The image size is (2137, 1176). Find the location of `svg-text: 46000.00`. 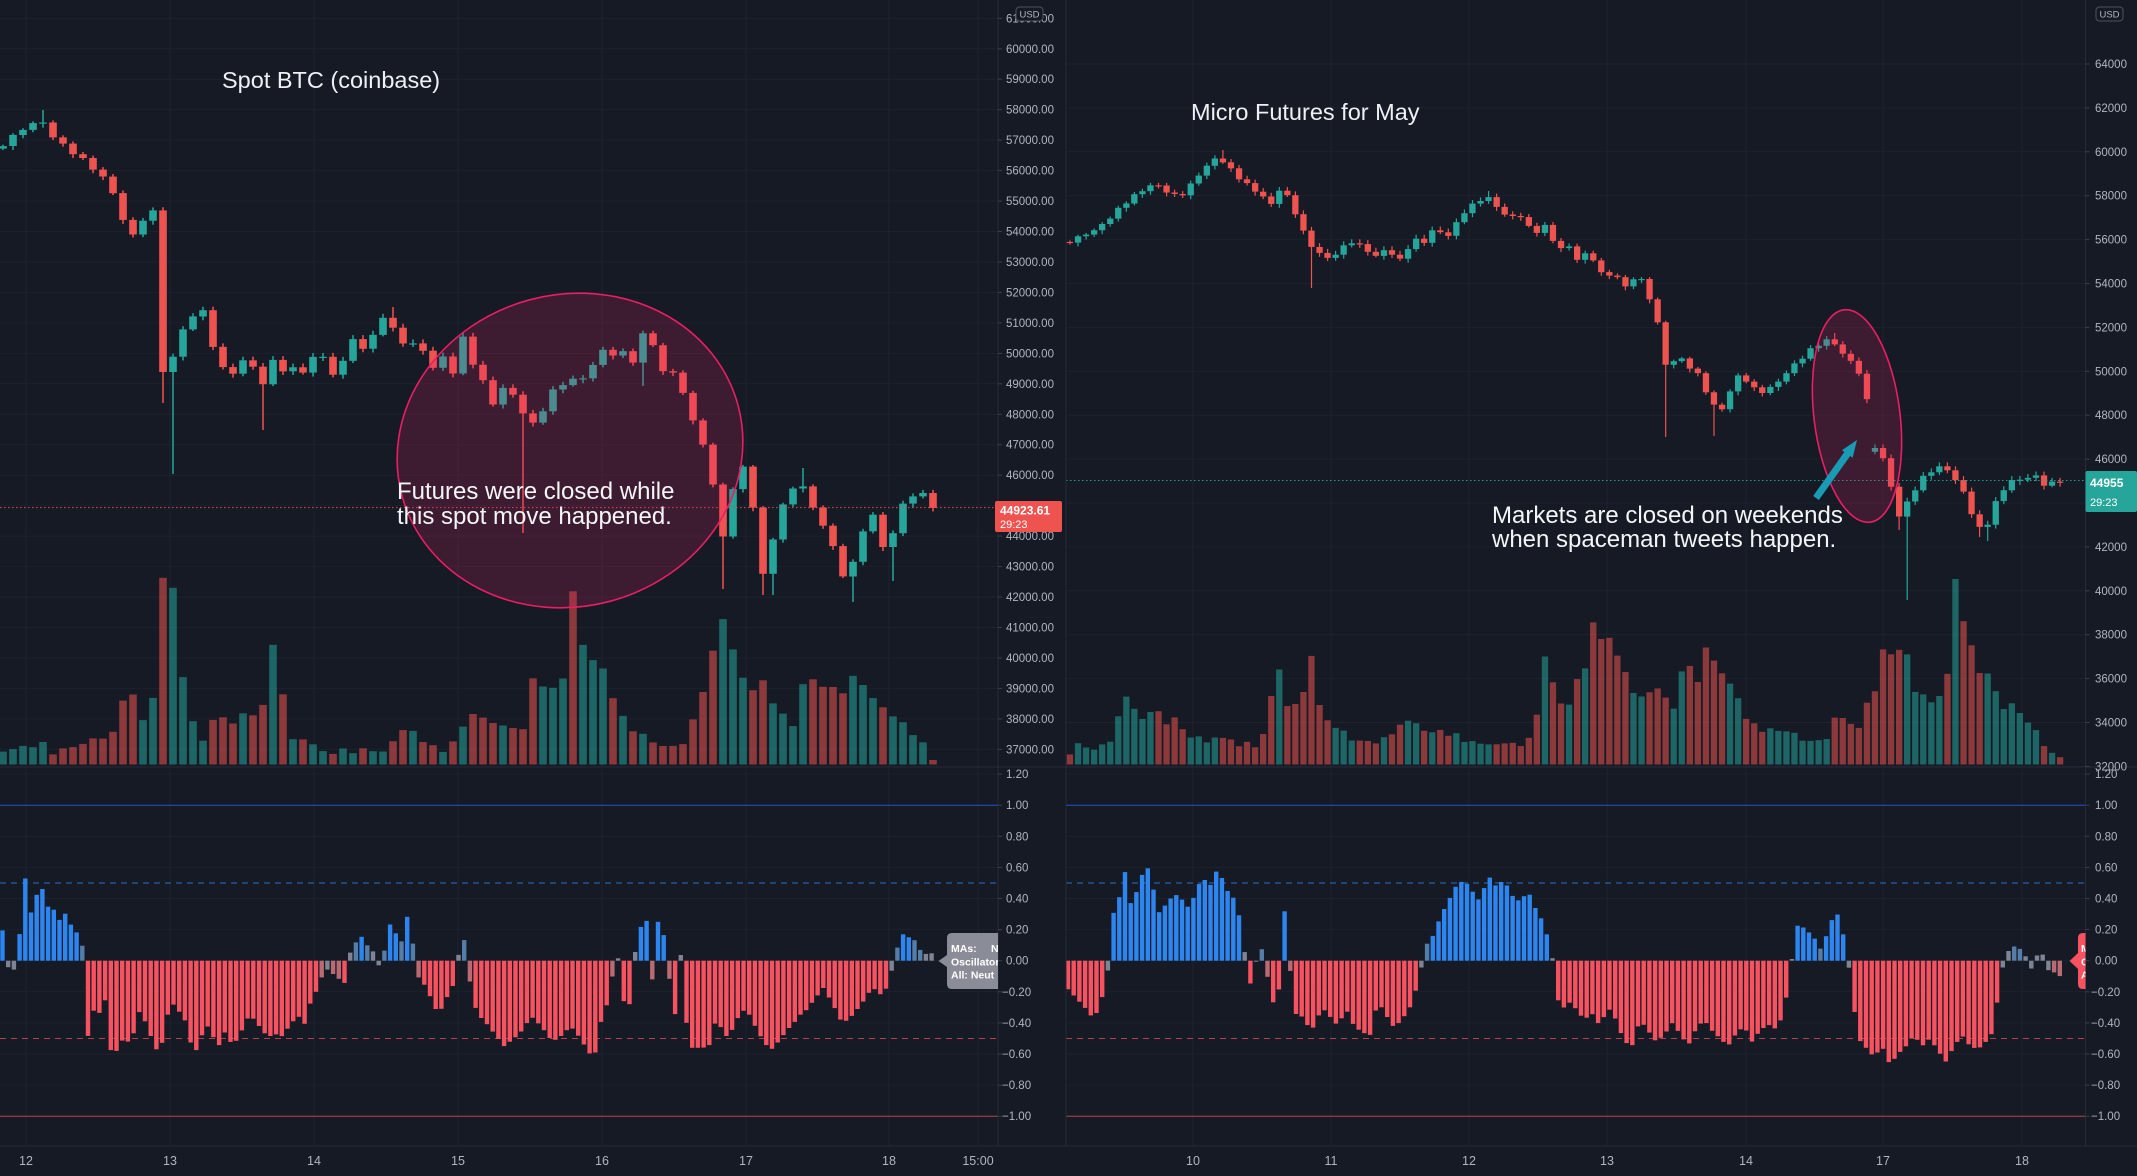

svg-text: 46000.00 is located at coordinates (1030, 476).